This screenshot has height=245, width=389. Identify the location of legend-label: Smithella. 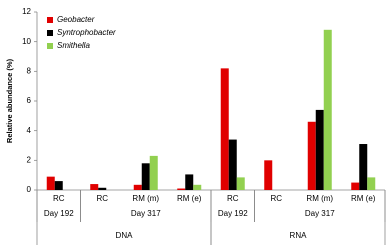
(73, 45).